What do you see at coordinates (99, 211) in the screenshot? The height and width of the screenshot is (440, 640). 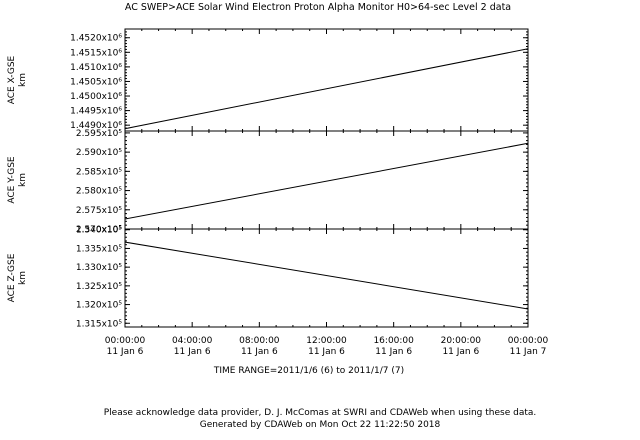 I see `y-tick-label: 2.575x10⁵` at bounding box center [99, 211].